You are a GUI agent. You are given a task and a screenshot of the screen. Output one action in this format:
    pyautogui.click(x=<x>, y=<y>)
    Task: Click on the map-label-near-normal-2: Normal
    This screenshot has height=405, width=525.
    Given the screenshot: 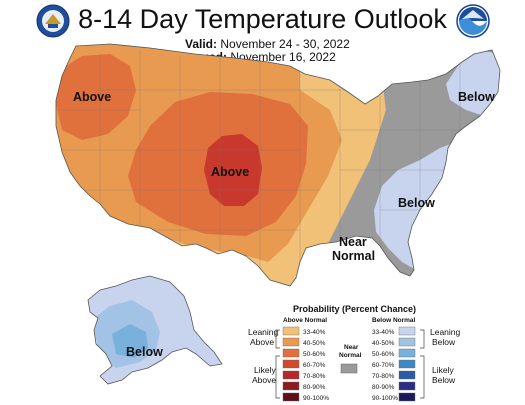 What is the action you would take?
    pyautogui.click(x=353, y=256)
    